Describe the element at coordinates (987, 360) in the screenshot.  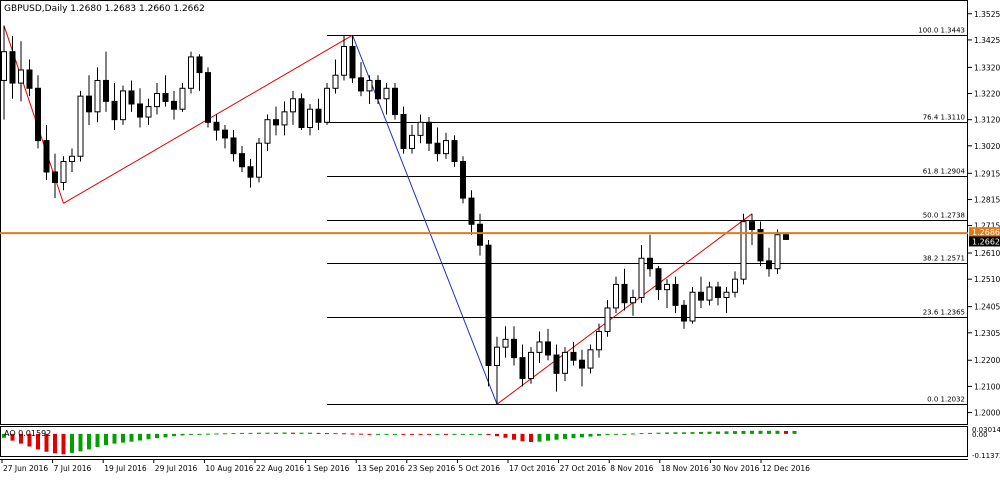
I see `price-axis-label: 1.2200` at that location.